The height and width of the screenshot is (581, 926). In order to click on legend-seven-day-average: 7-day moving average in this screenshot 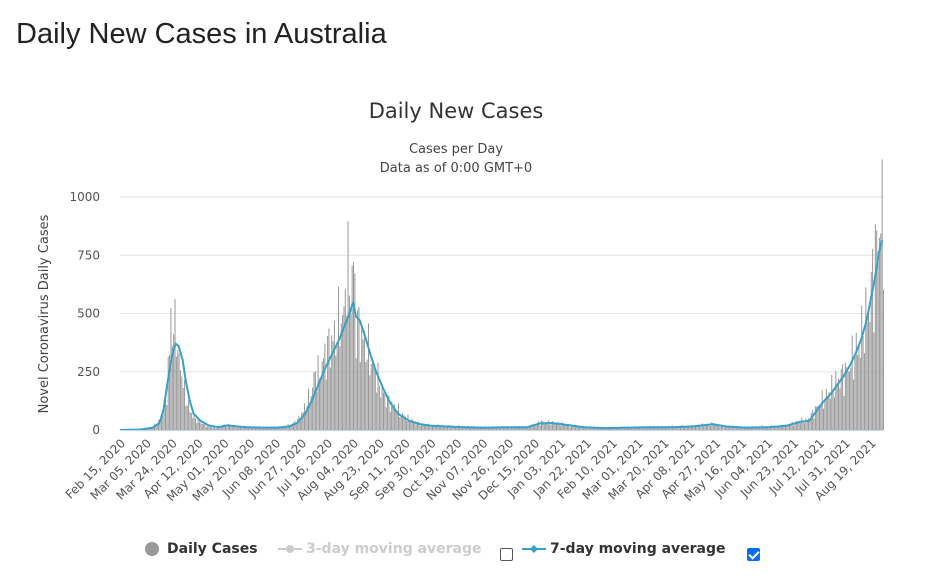, I will do `click(624, 549)`.